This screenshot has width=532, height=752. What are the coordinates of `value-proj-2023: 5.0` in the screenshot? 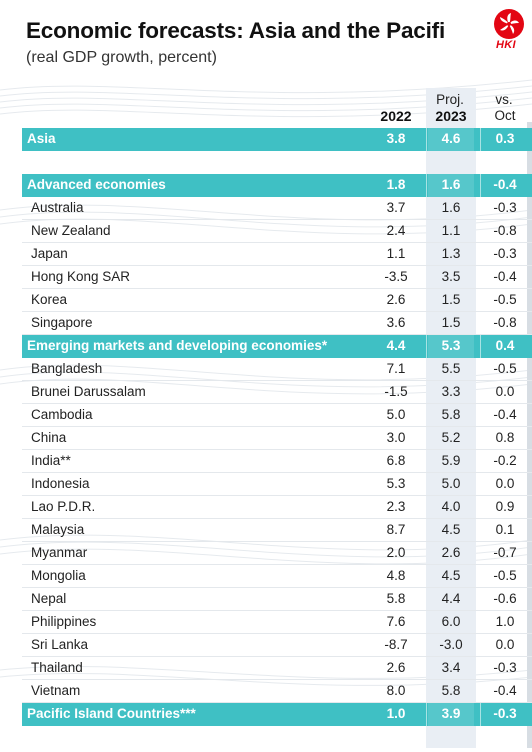 It's located at (451, 483).